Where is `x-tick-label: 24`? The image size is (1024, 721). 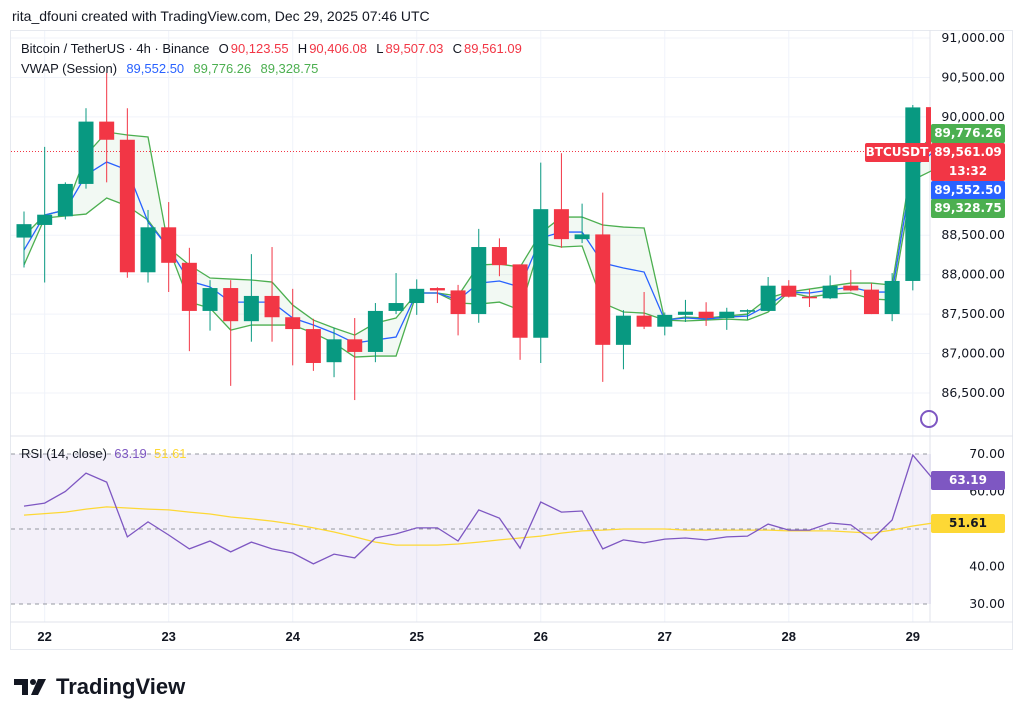
x-tick-label: 24 is located at coordinates (292, 636).